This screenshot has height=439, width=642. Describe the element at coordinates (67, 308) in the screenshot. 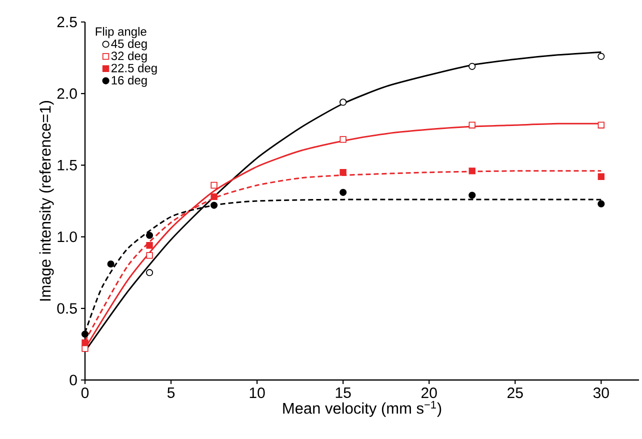

I see `y-tick-label: 0.5` at that location.